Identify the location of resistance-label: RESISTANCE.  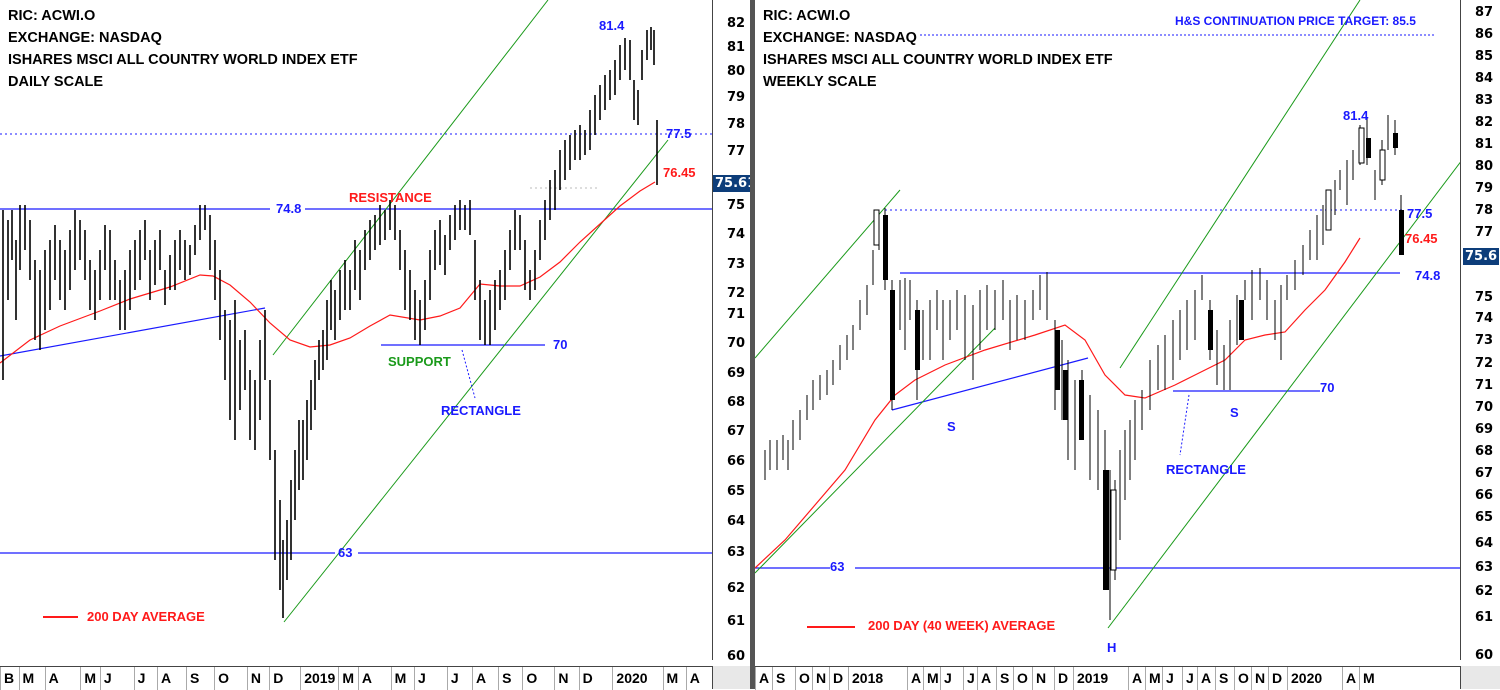
(390, 197).